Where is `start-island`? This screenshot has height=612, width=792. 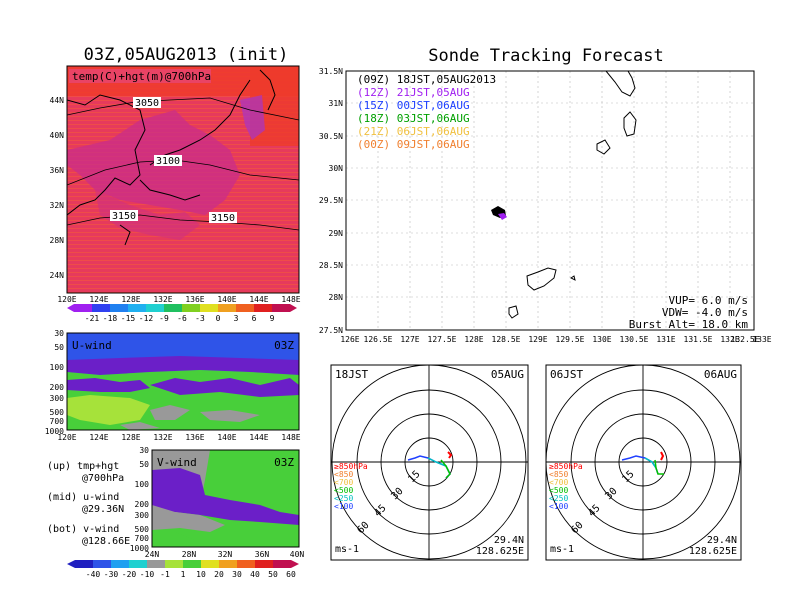 start-island is located at coordinates (499, 213).